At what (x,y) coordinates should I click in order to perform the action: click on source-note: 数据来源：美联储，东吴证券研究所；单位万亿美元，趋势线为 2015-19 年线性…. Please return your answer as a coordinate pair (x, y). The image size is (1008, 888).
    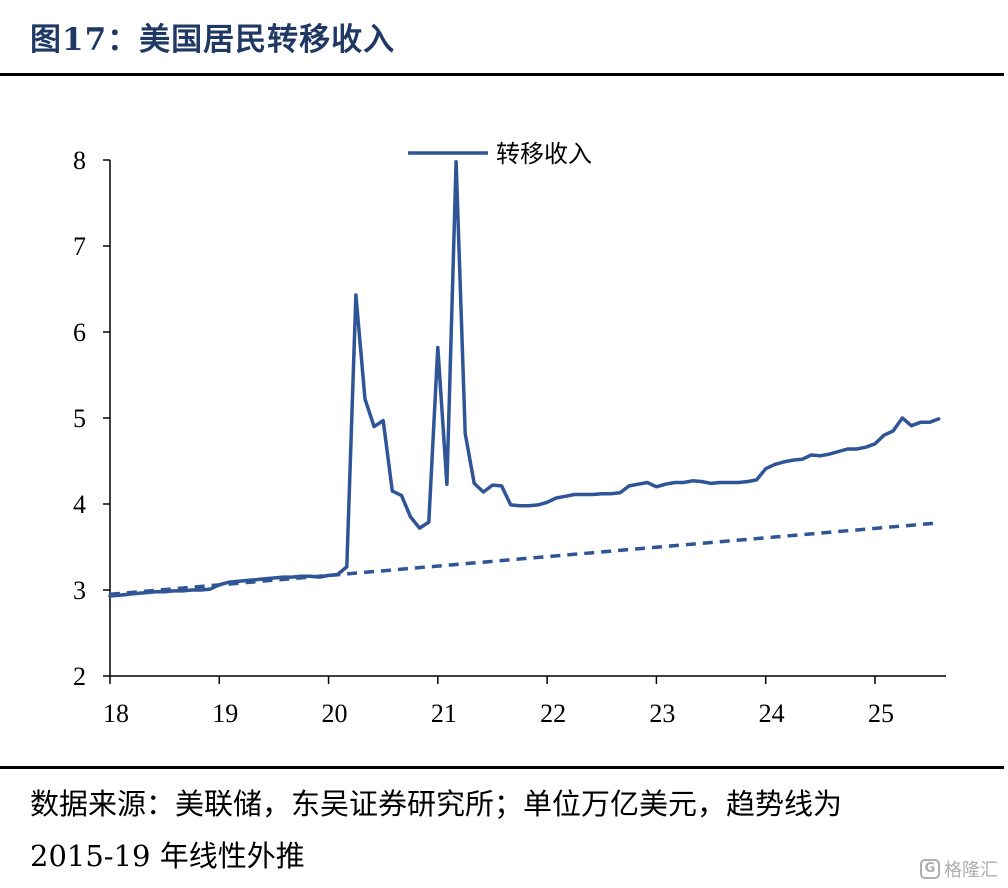
    Looking at the image, I should click on (436, 830).